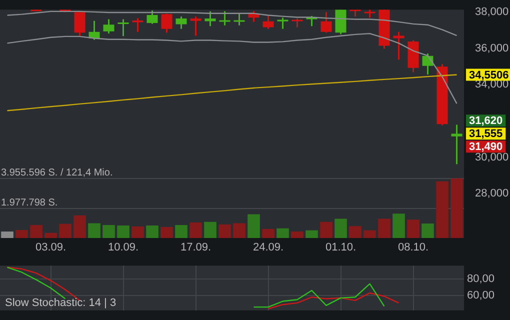 This screenshot has width=510, height=320. I want to click on x-tick-label: 01.10., so click(340, 248).